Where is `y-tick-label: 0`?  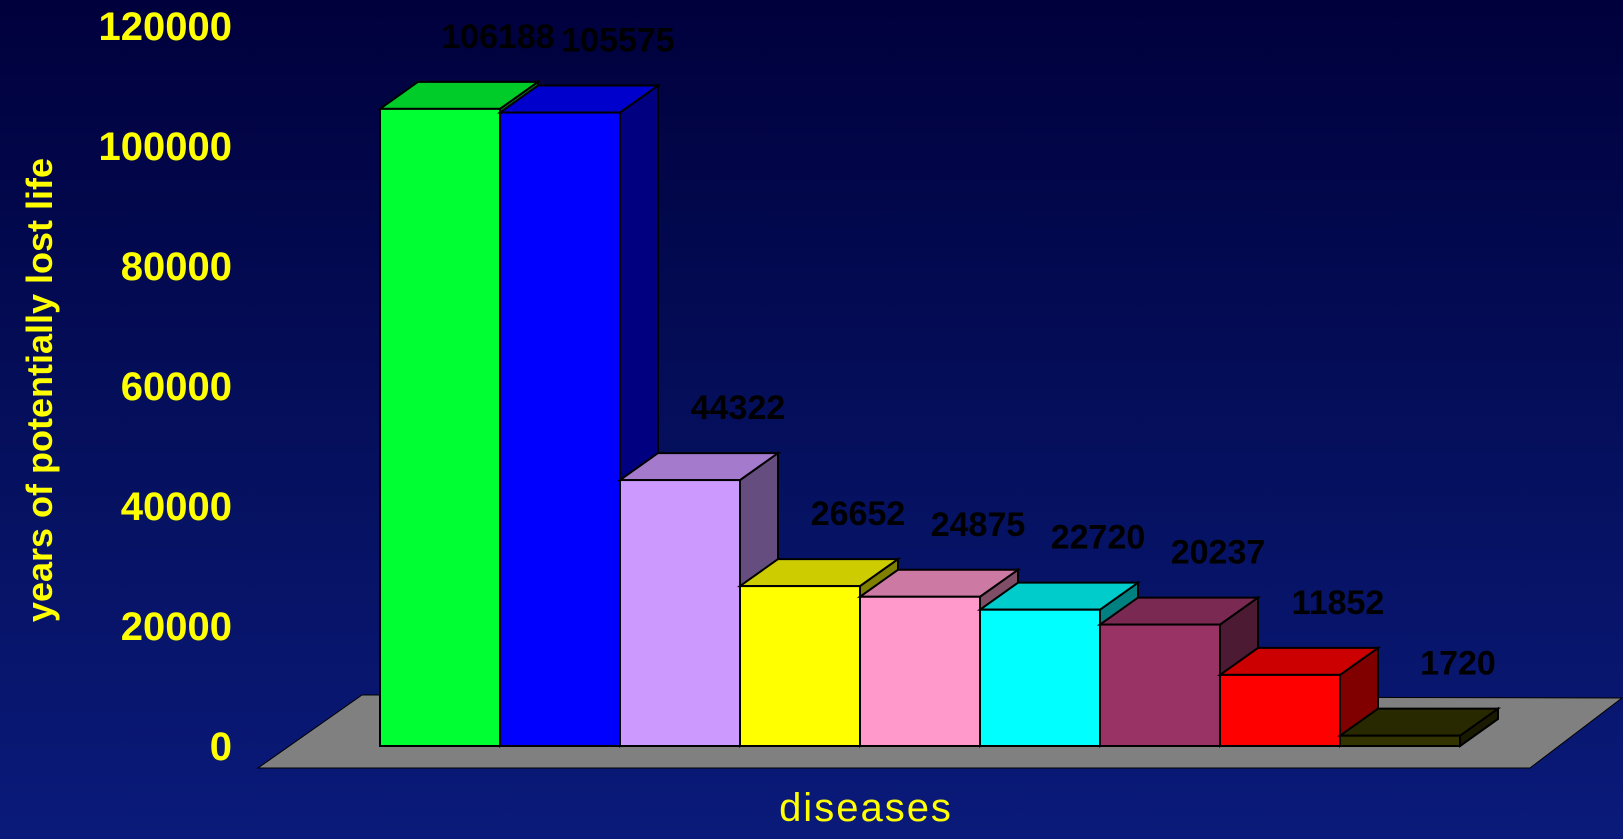
y-tick-label: 0 is located at coordinates (221, 747).